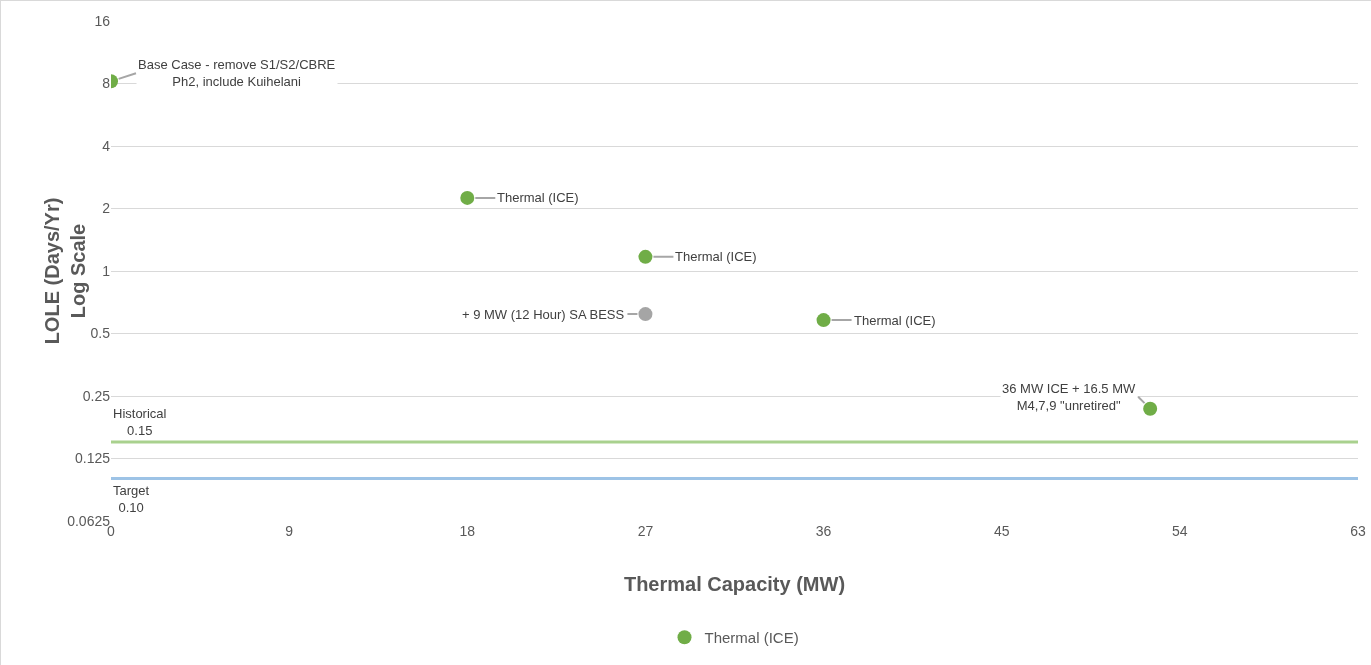 Image resolution: width=1371 pixels, height=665 pixels. What do you see at coordinates (106, 83) in the screenshot?
I see `y-tick-label: 8` at bounding box center [106, 83].